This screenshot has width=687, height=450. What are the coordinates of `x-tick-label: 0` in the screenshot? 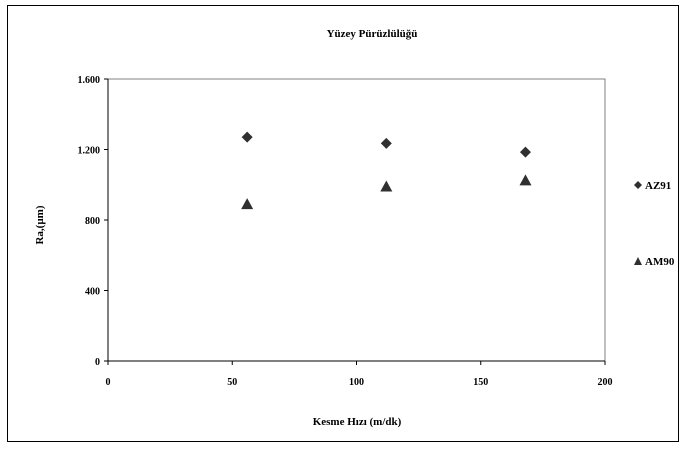 It's located at (108, 382).